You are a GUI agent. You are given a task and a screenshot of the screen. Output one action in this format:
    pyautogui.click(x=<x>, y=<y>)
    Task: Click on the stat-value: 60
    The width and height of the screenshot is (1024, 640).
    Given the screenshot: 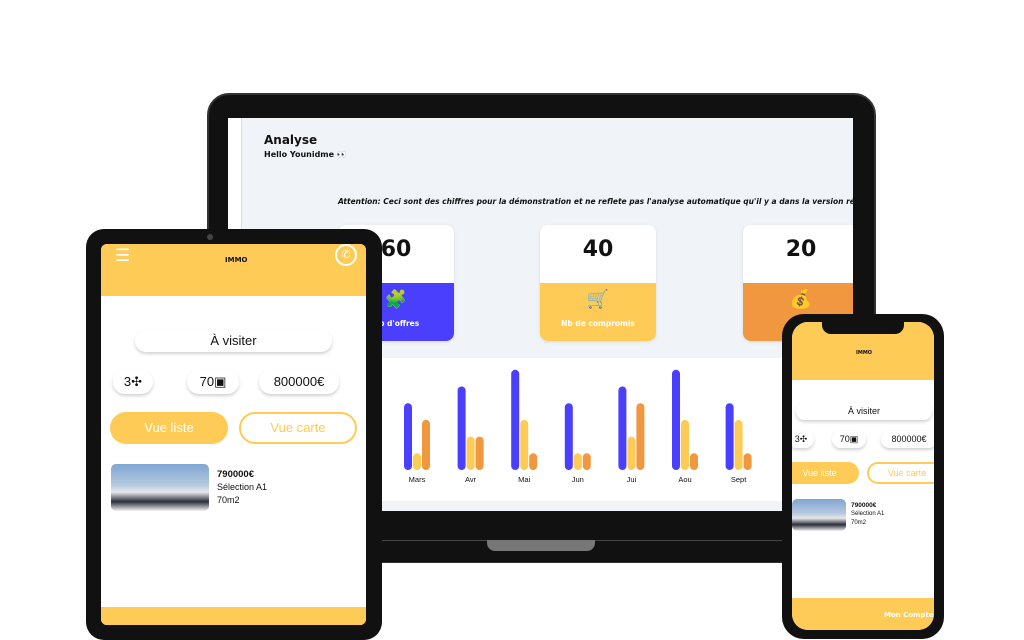 What is the action you would take?
    pyautogui.click(x=396, y=249)
    